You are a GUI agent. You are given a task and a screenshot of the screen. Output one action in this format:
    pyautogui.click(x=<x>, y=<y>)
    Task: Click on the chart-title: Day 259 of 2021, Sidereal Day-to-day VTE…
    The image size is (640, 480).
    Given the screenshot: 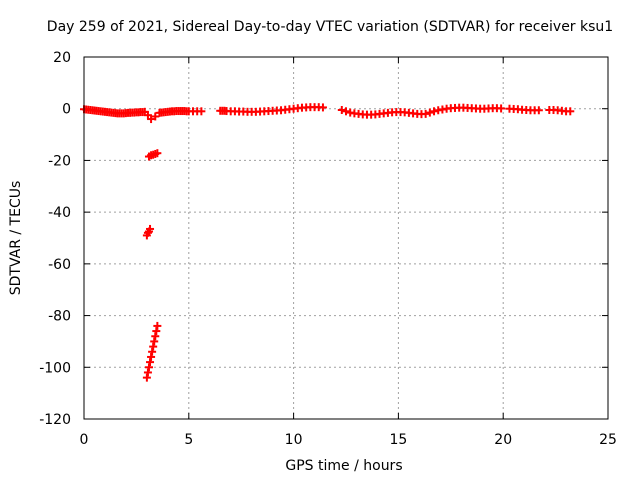 What is the action you would take?
    pyautogui.click(x=330, y=27)
    